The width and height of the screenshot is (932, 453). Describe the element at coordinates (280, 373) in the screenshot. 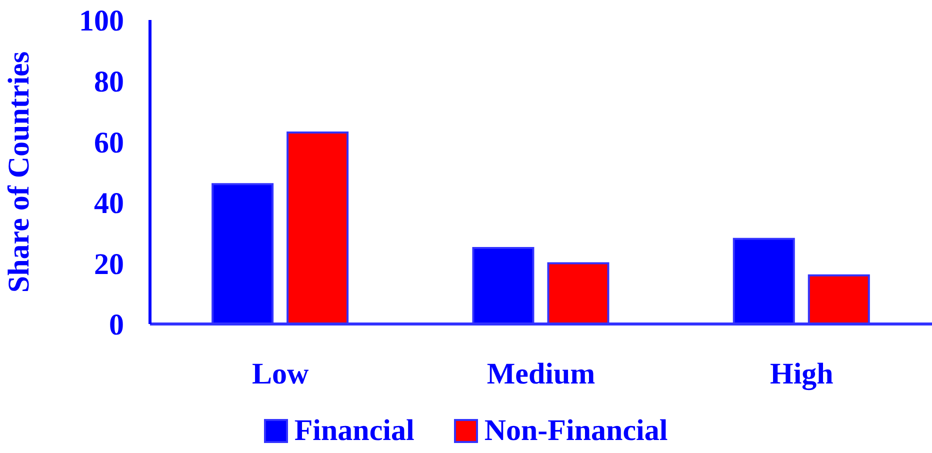

I see `x-tick-label: Low` at that location.